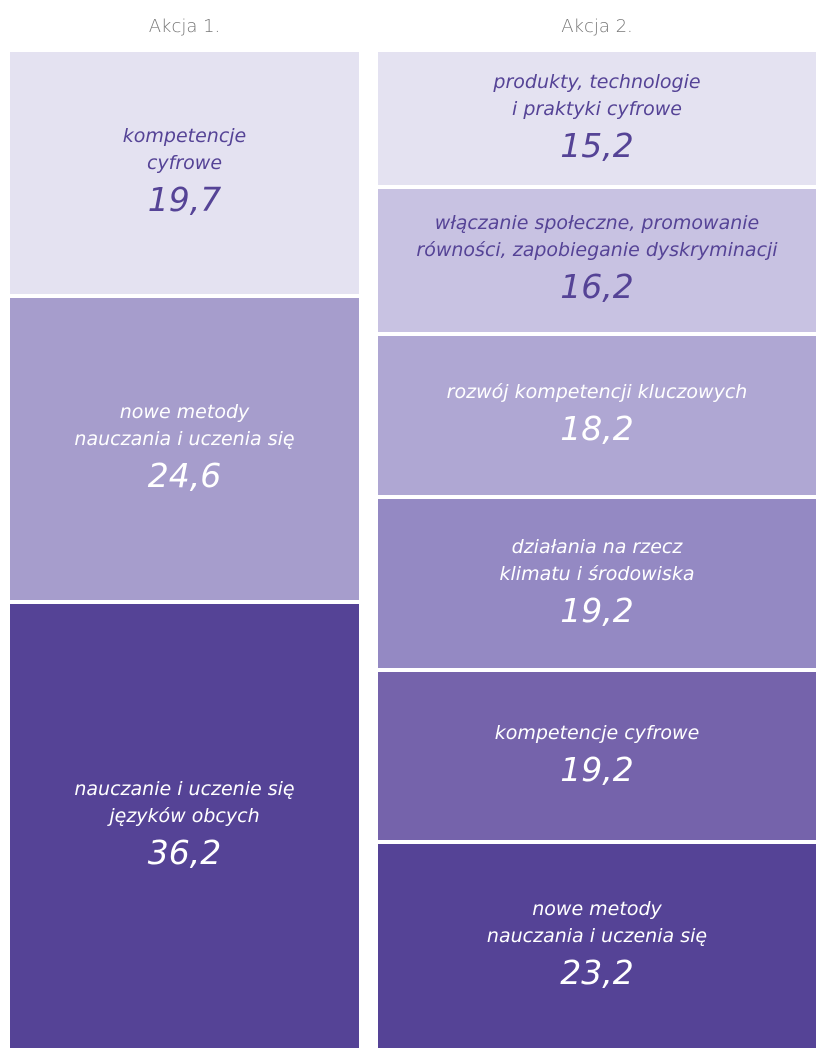  I want to click on value-label: 16,2, so click(597, 287).